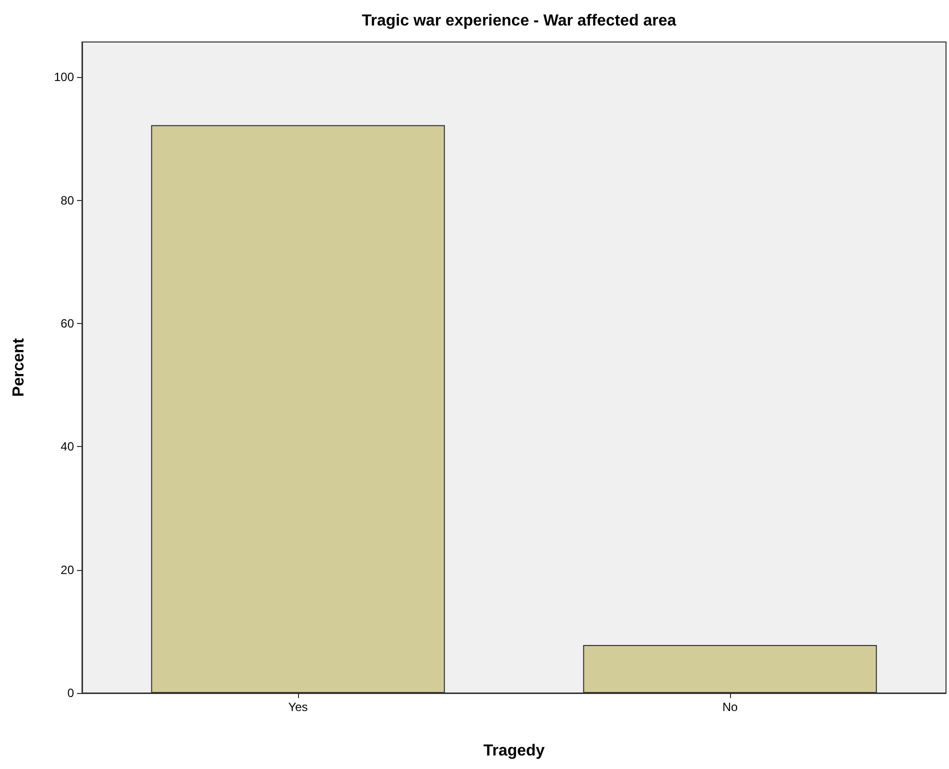  Describe the element at coordinates (67, 447) in the screenshot. I see `y-tick-label: 40` at that location.